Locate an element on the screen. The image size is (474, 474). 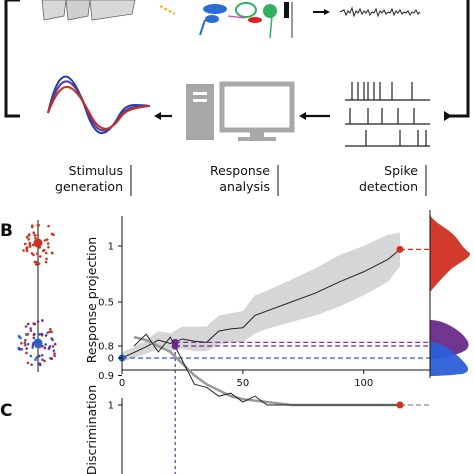
spike-label-line2: detection is located at coordinates (388, 186).